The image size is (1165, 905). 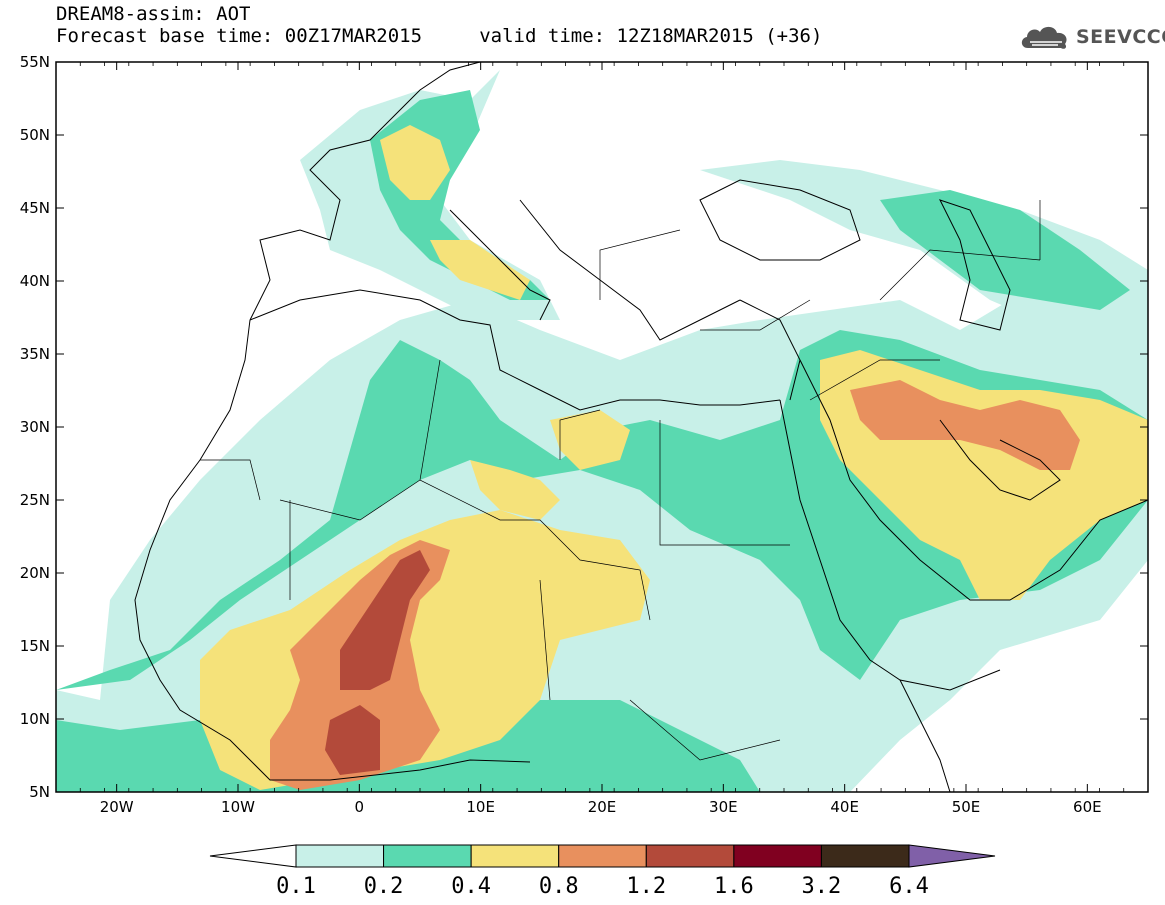 I want to click on lat-label: 40N, so click(x=35, y=281).